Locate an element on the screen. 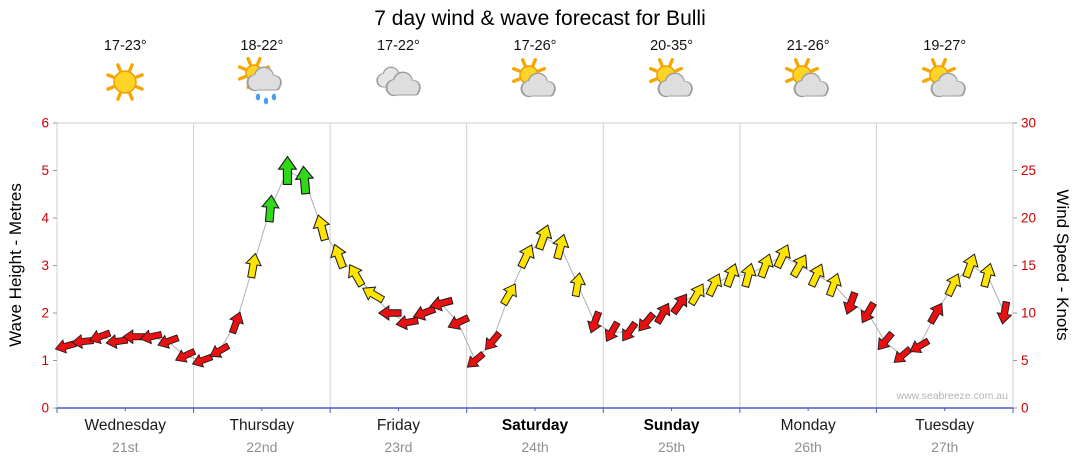 The image size is (1080, 475). left-tick-label: 1 is located at coordinates (45, 360).